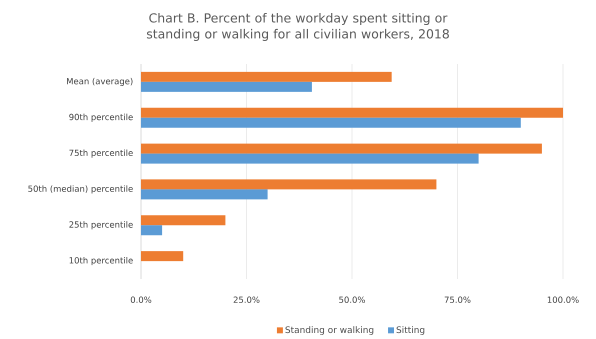 The width and height of the screenshot is (596, 339). What do you see at coordinates (101, 118) in the screenshot?
I see `y-tick-label: 90th percentile` at bounding box center [101, 118].